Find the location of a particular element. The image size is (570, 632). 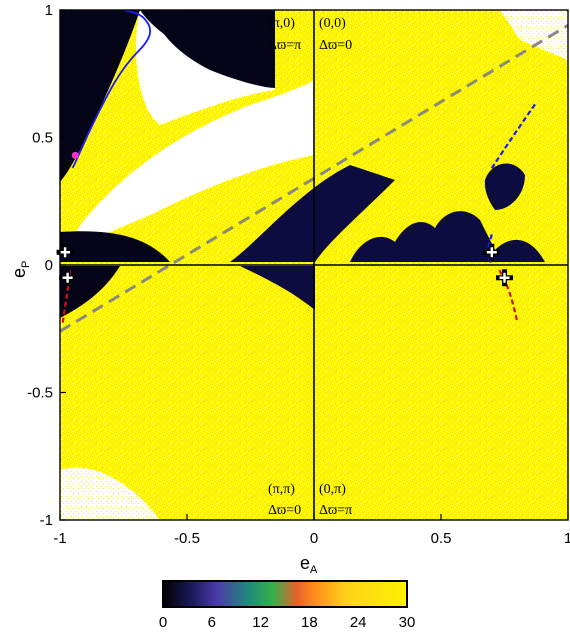

y-tick-label-1: -0.5 is located at coordinates (40, 393).